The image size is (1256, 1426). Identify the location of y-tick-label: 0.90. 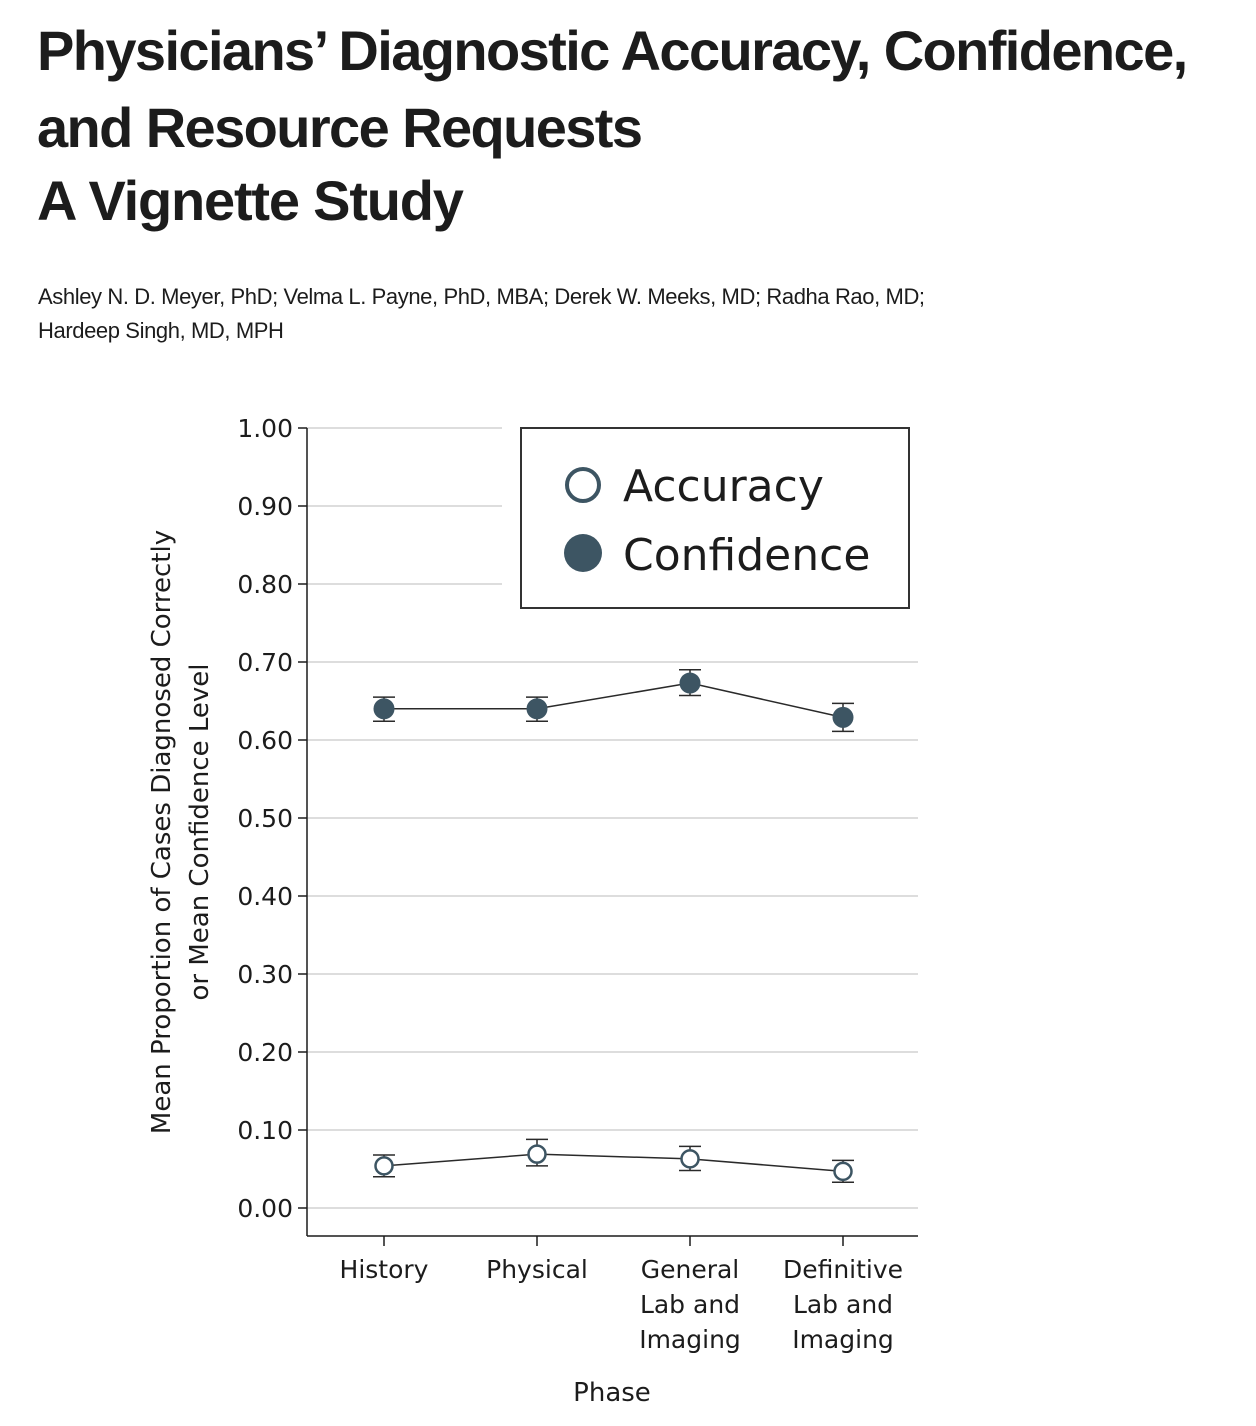
(265, 506).